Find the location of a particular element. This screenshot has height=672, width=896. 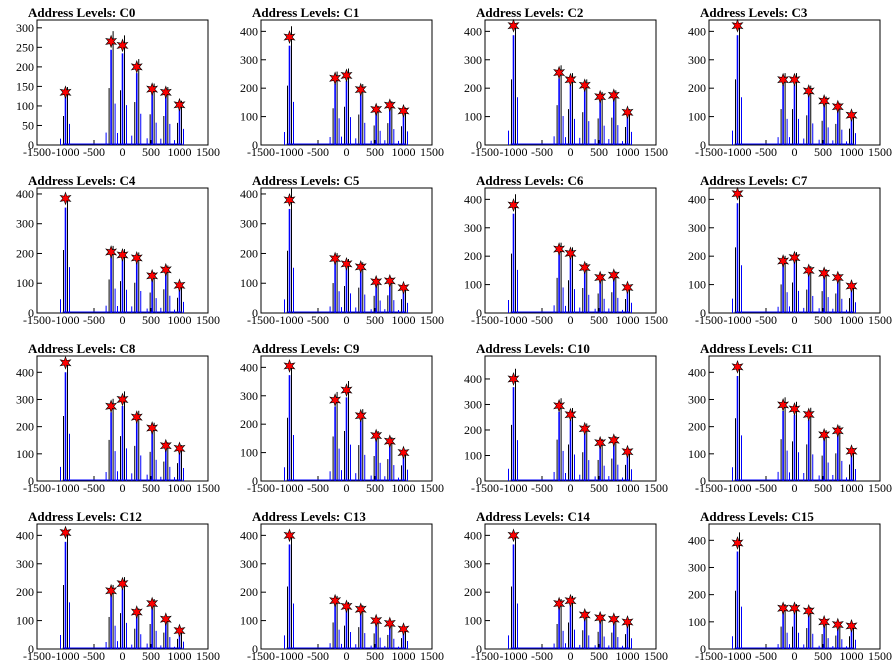

chart-title: Address Levels: C2 is located at coordinates (530, 12).